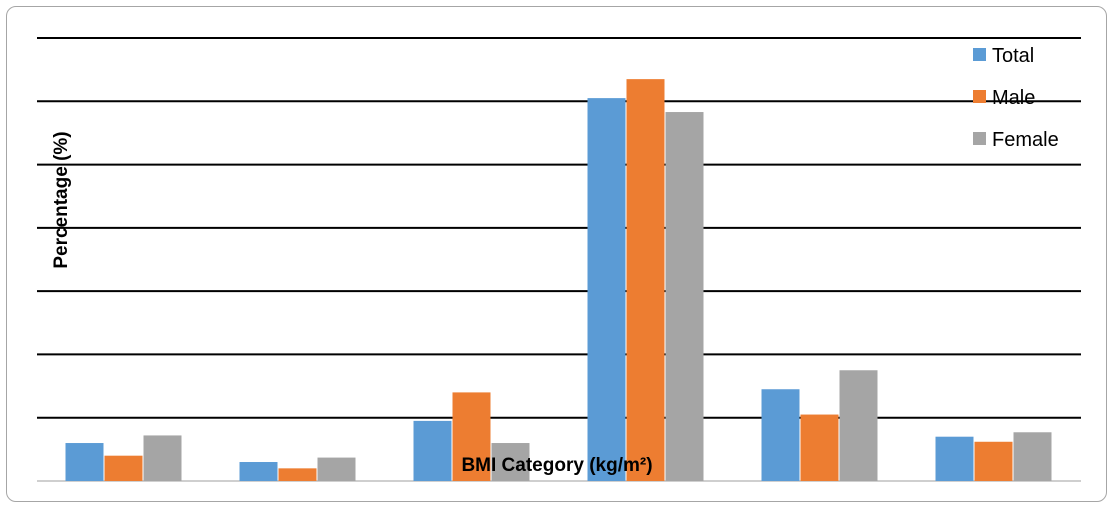  I want to click on legend-label-male: Male, so click(1013, 98).